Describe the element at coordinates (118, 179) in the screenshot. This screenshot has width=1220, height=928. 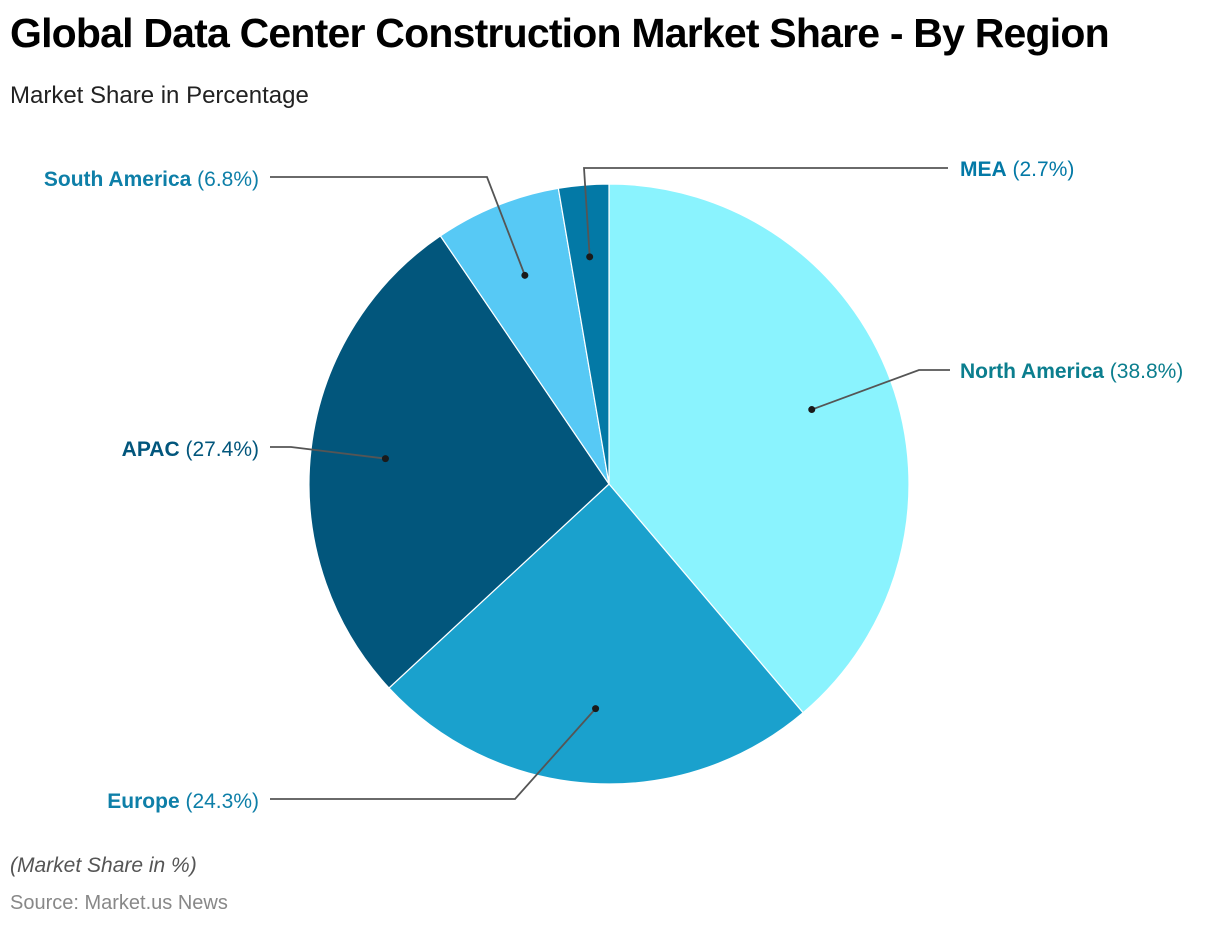
I see `slice-label-name: South America` at that location.